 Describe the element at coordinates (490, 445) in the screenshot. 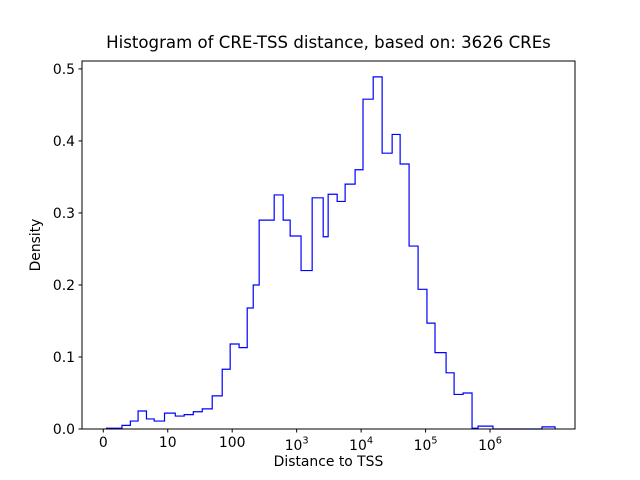

I see `x-tick-label: 10⁶` at that location.